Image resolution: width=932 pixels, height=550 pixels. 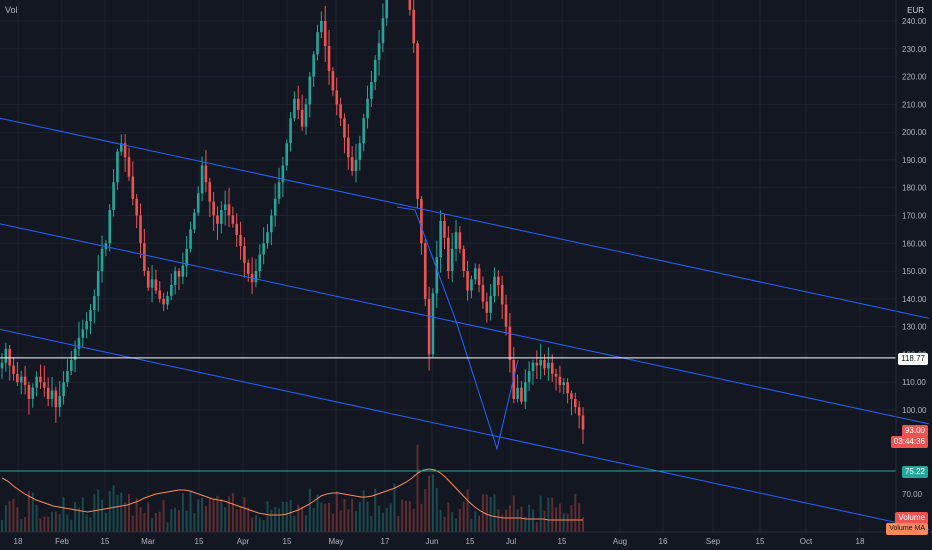 I want to click on time-tick-label: Aug, so click(x=620, y=541).